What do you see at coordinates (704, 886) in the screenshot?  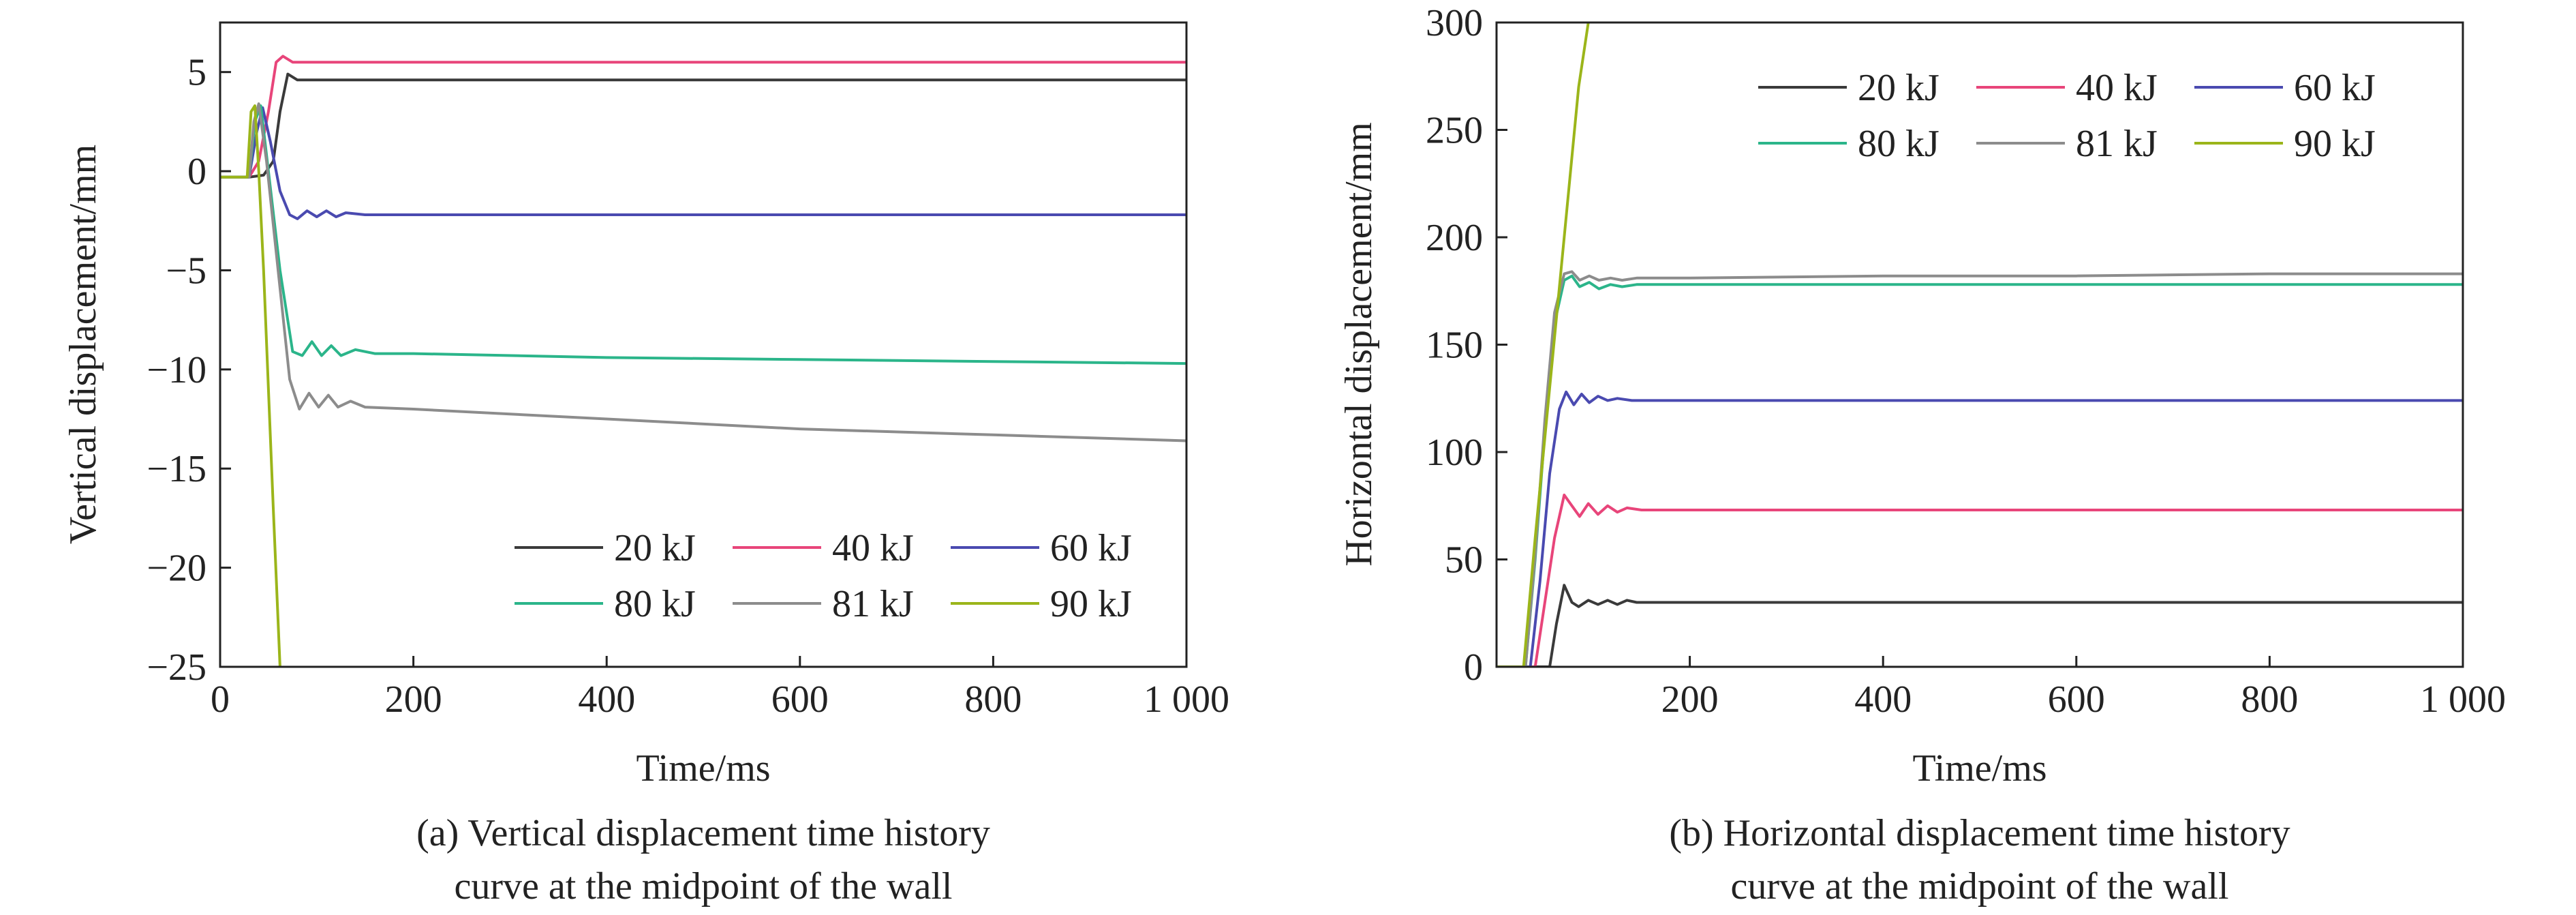 I see `caption-a-line2: curve at the midpoint of the wall` at bounding box center [704, 886].